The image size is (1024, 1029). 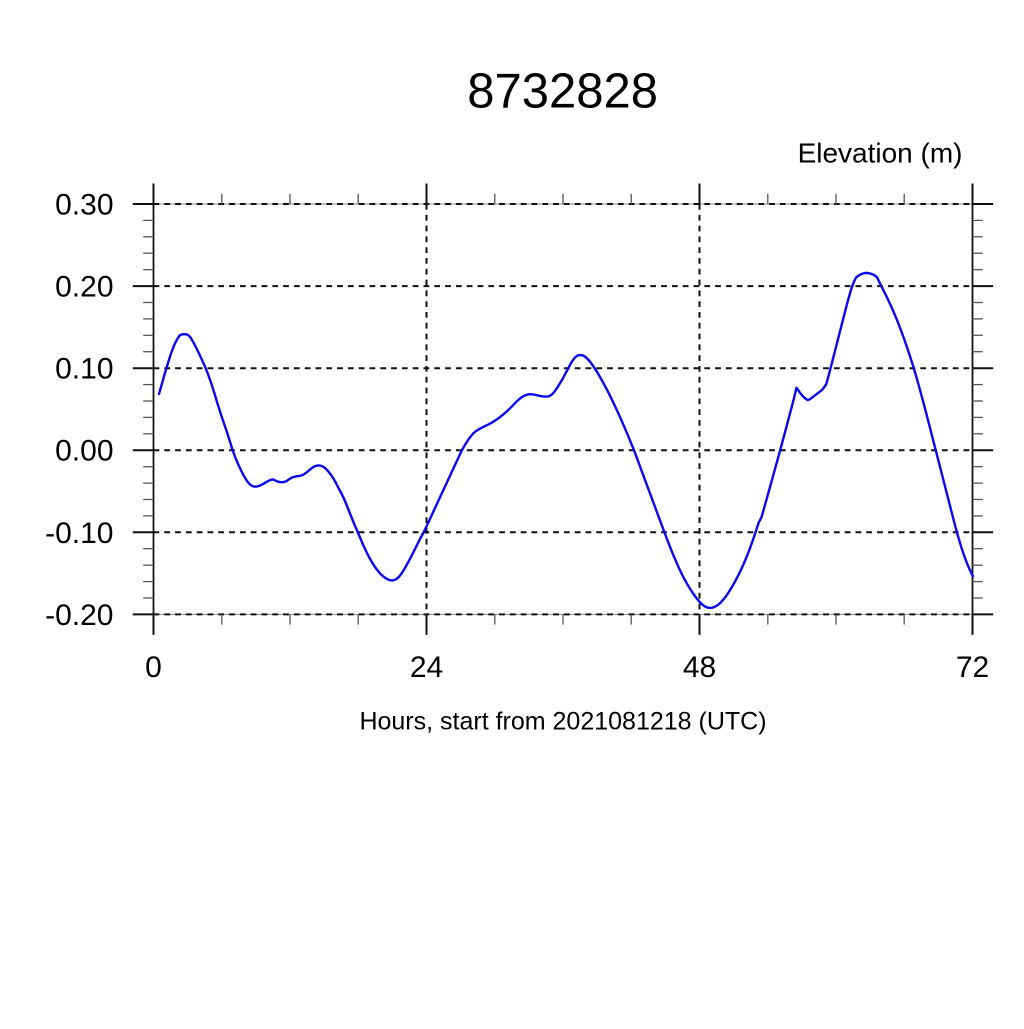 What do you see at coordinates (562, 92) in the screenshot?
I see `svg-text: 8732828` at bounding box center [562, 92].